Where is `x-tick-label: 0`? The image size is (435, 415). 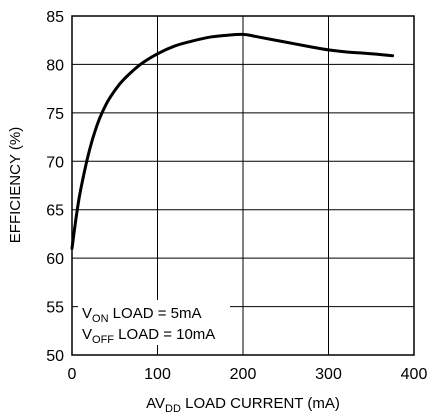 x-tick-label: 0 is located at coordinates (72, 374).